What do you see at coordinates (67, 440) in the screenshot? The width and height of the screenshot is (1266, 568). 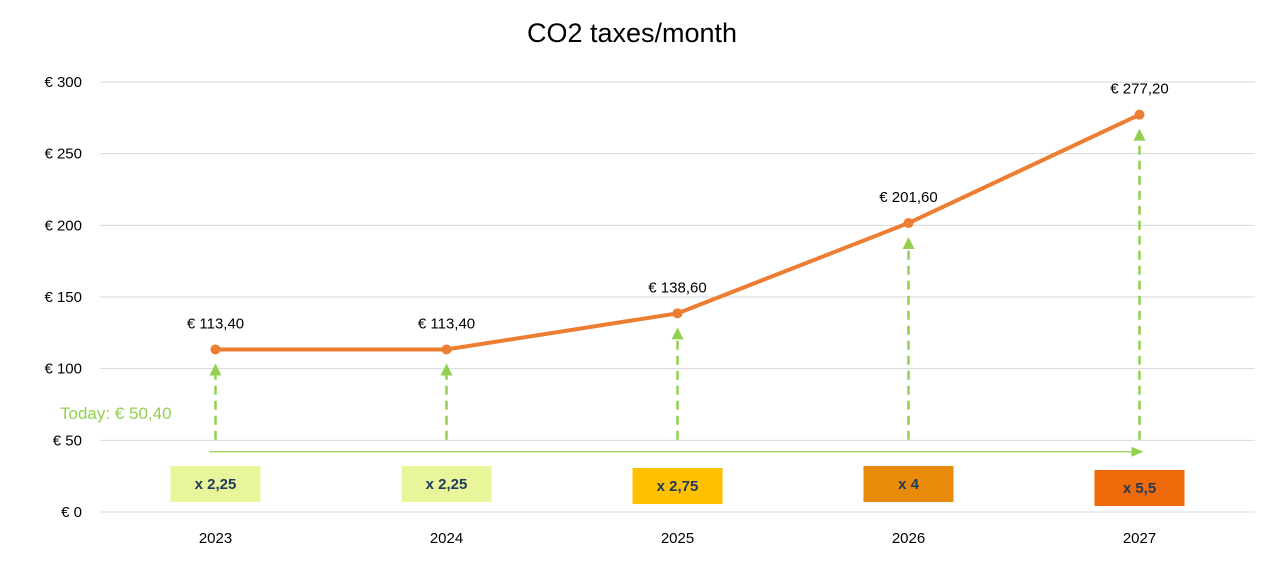 I see `y-tick-label: € 50` at bounding box center [67, 440].